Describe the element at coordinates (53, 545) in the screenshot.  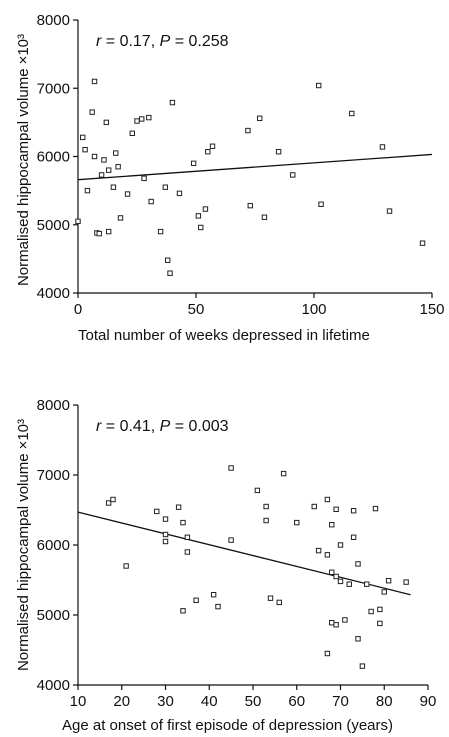
I see `y-tick-label: 6000` at that location.